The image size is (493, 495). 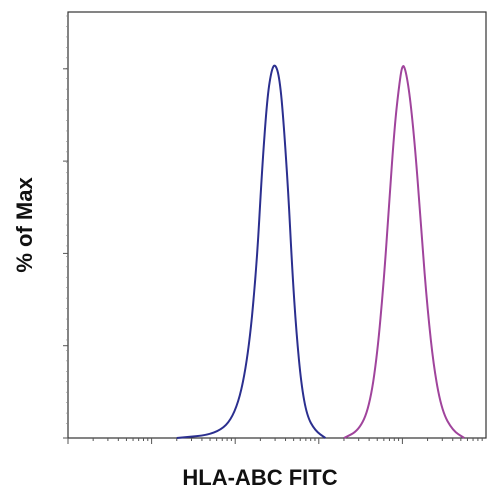 I want to click on x-axis-label: HLA-ABC FITC, so click(x=259, y=477).